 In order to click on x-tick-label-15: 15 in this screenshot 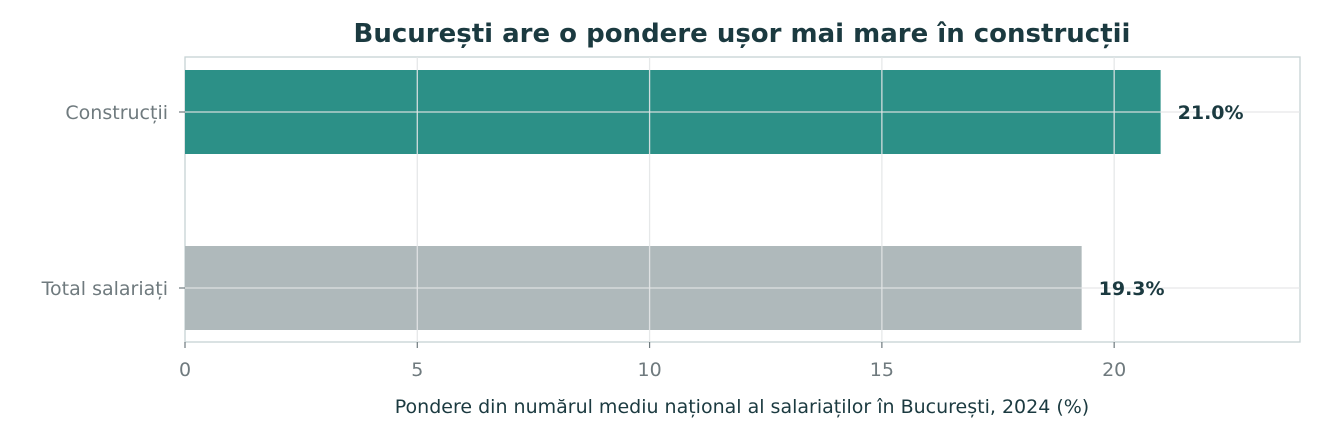, I will do `click(882, 370)`.